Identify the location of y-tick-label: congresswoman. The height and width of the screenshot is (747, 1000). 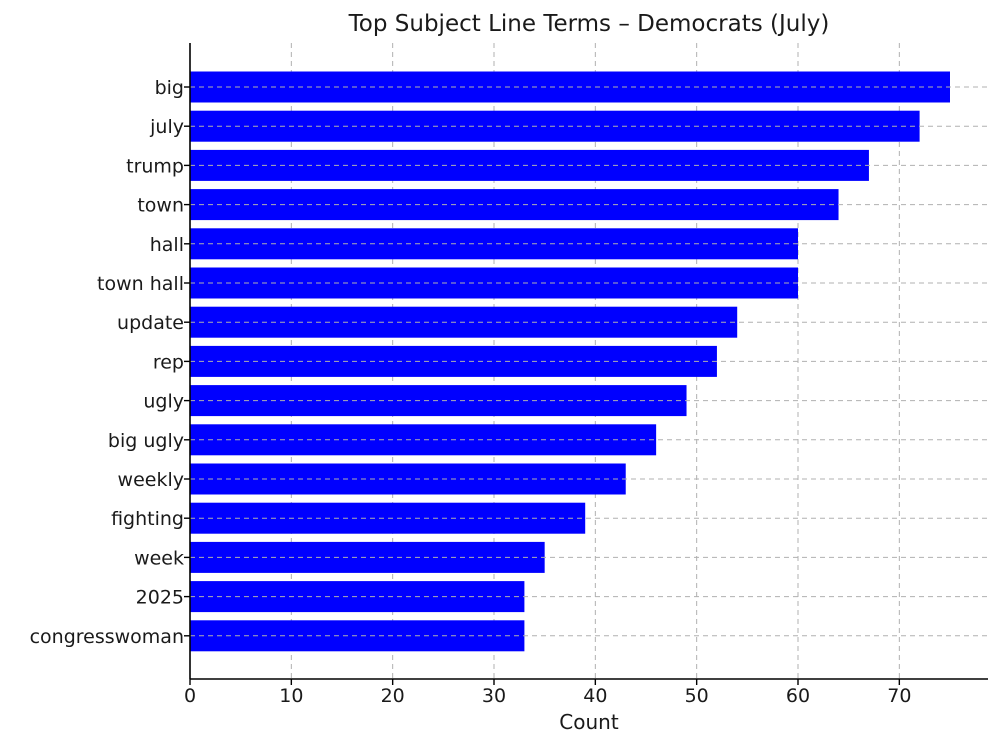
(107, 637).